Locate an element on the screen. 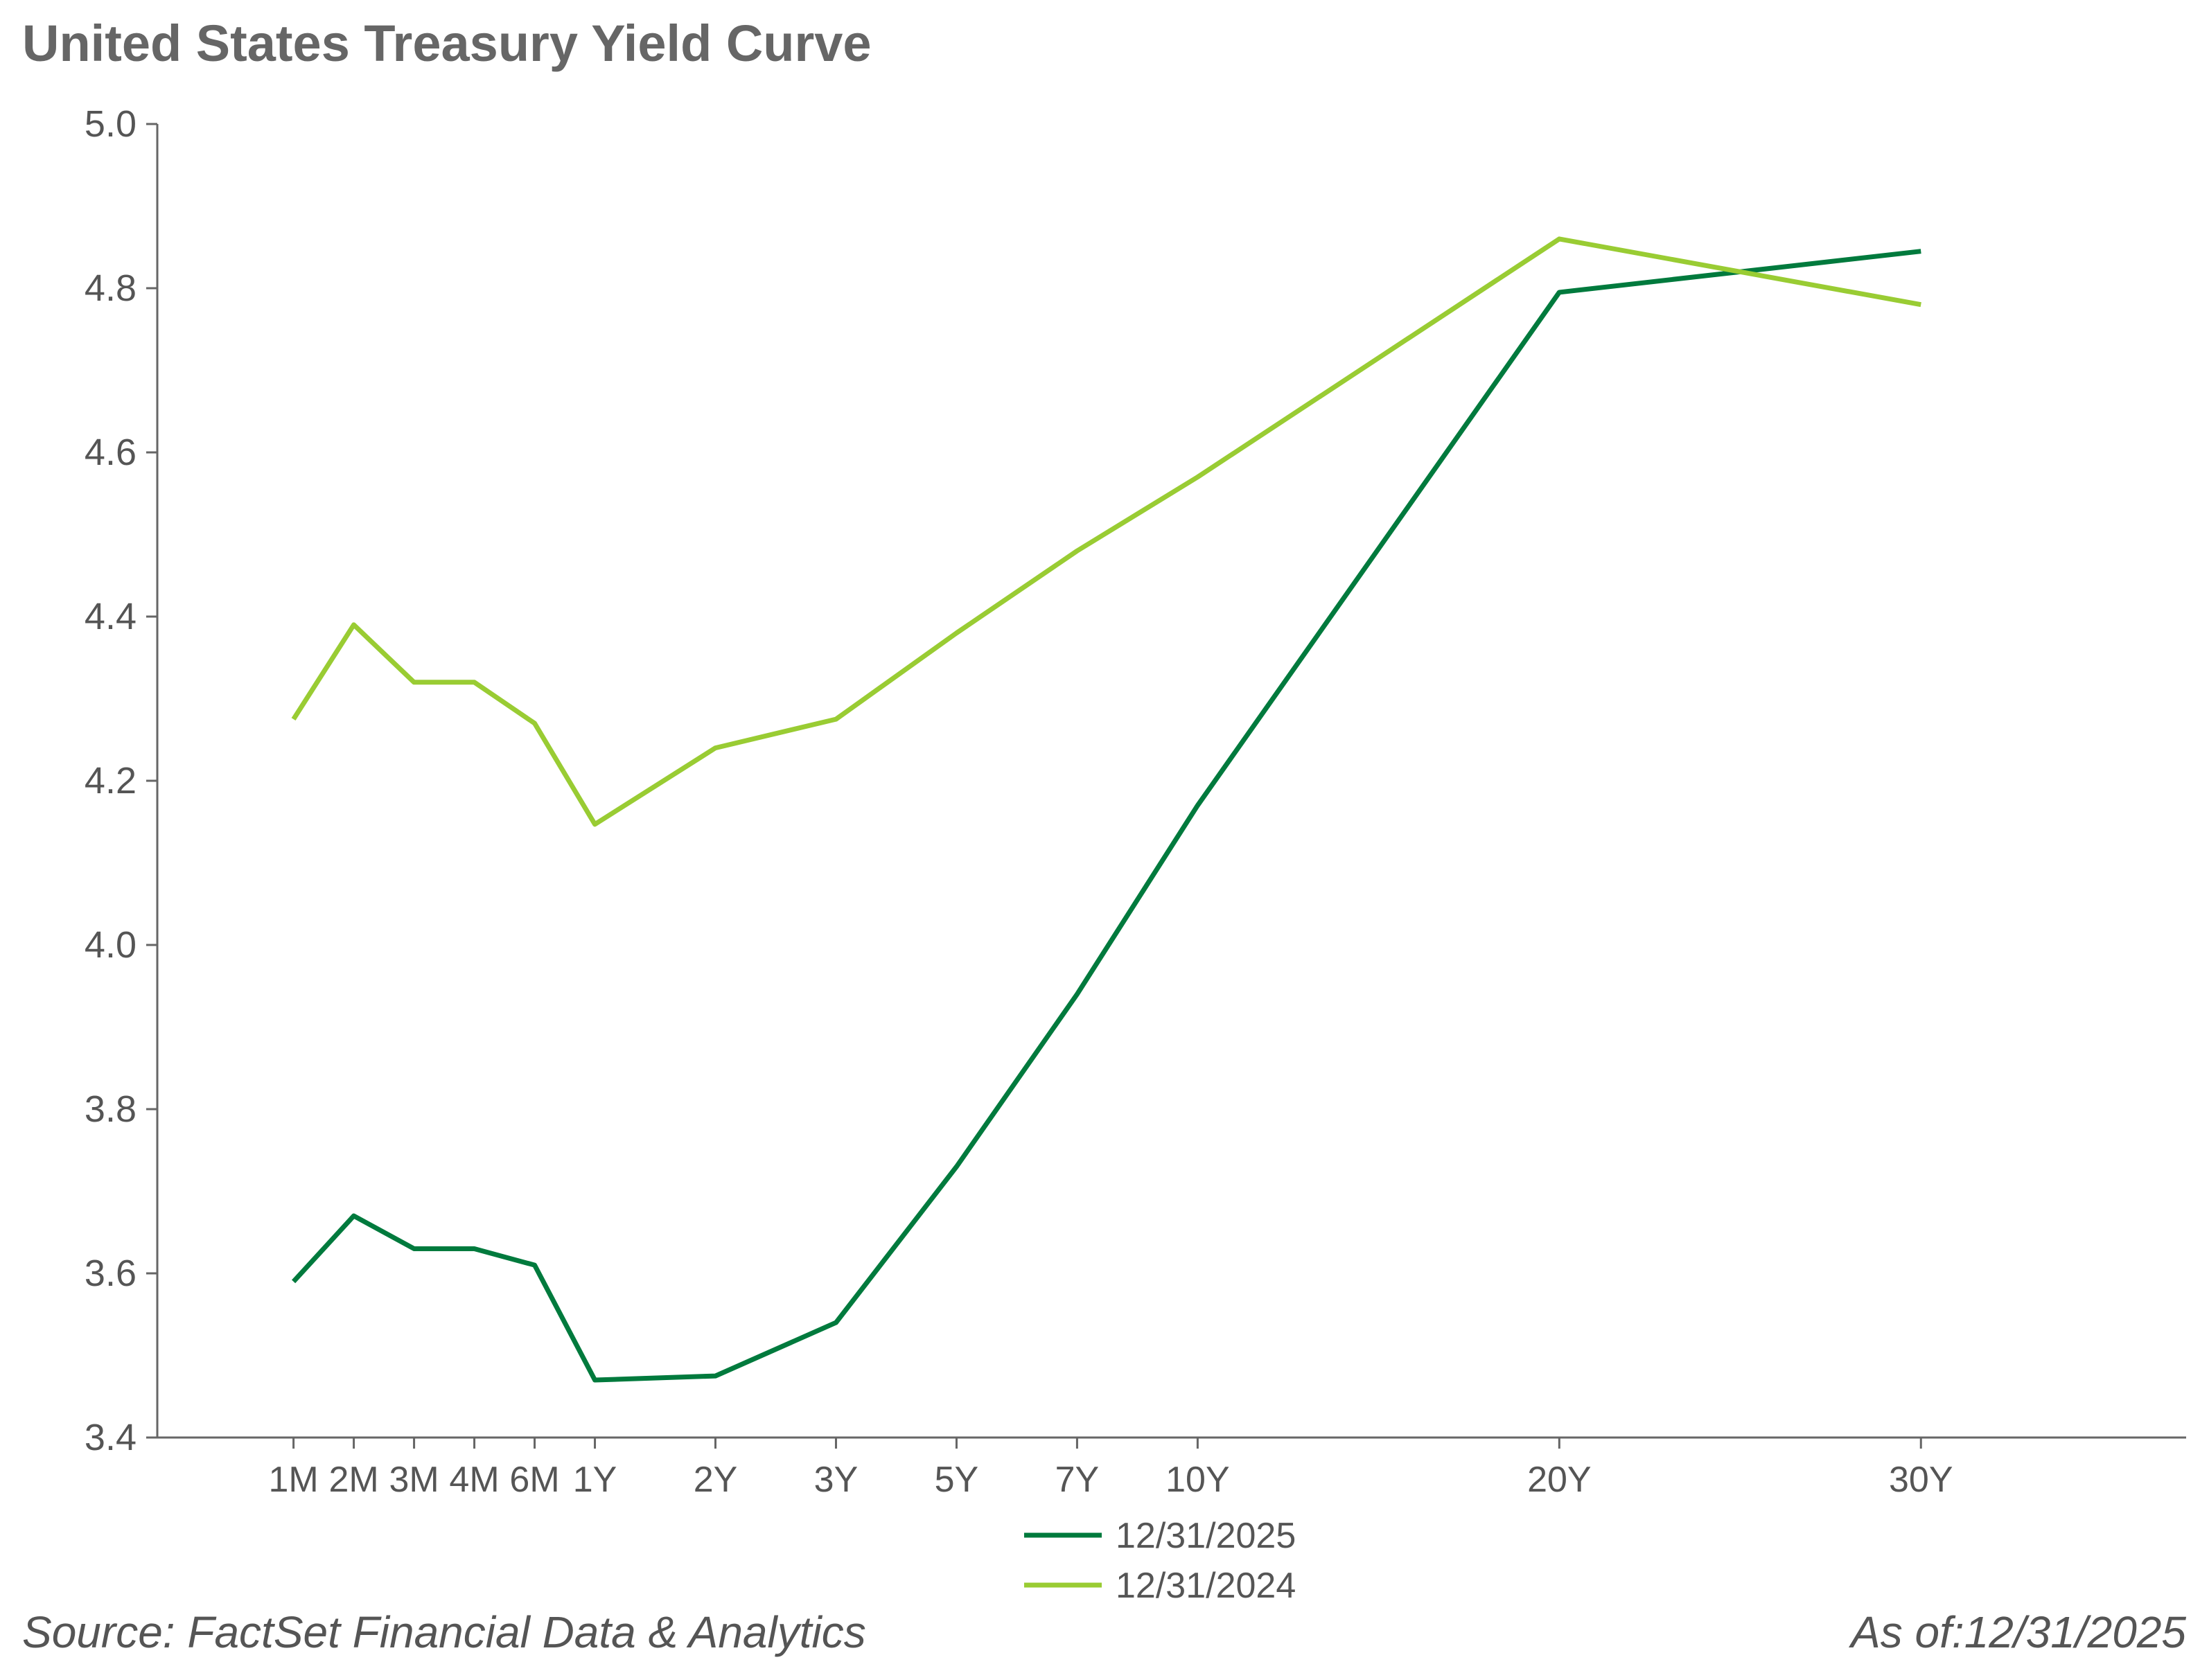 The height and width of the screenshot is (1680, 2200). x-tick-label: 1Y is located at coordinates (595, 1480).